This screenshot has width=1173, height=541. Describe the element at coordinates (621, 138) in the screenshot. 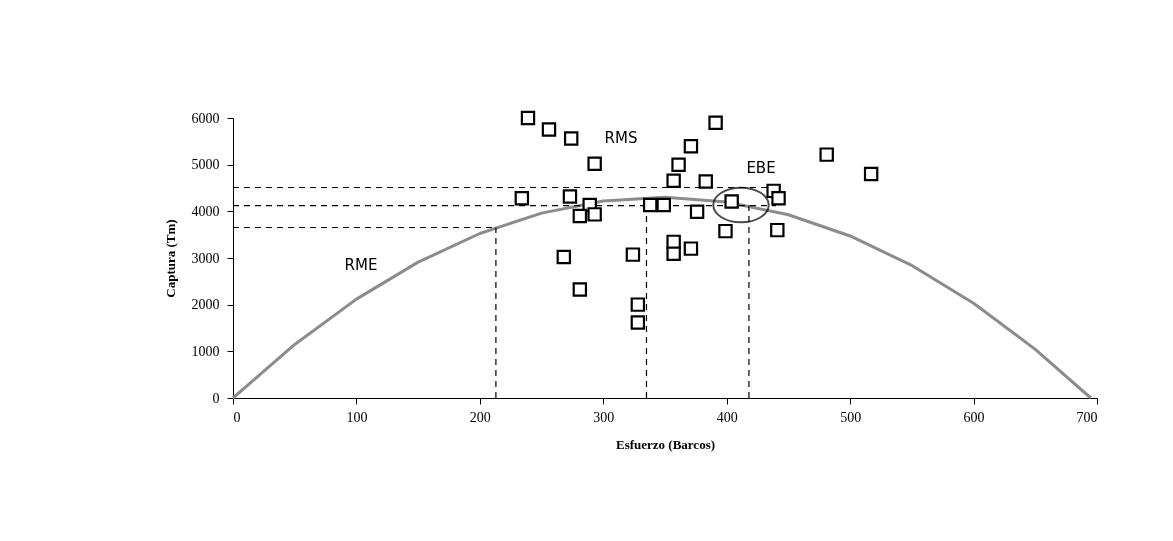

I see `annotation: RMS` at that location.